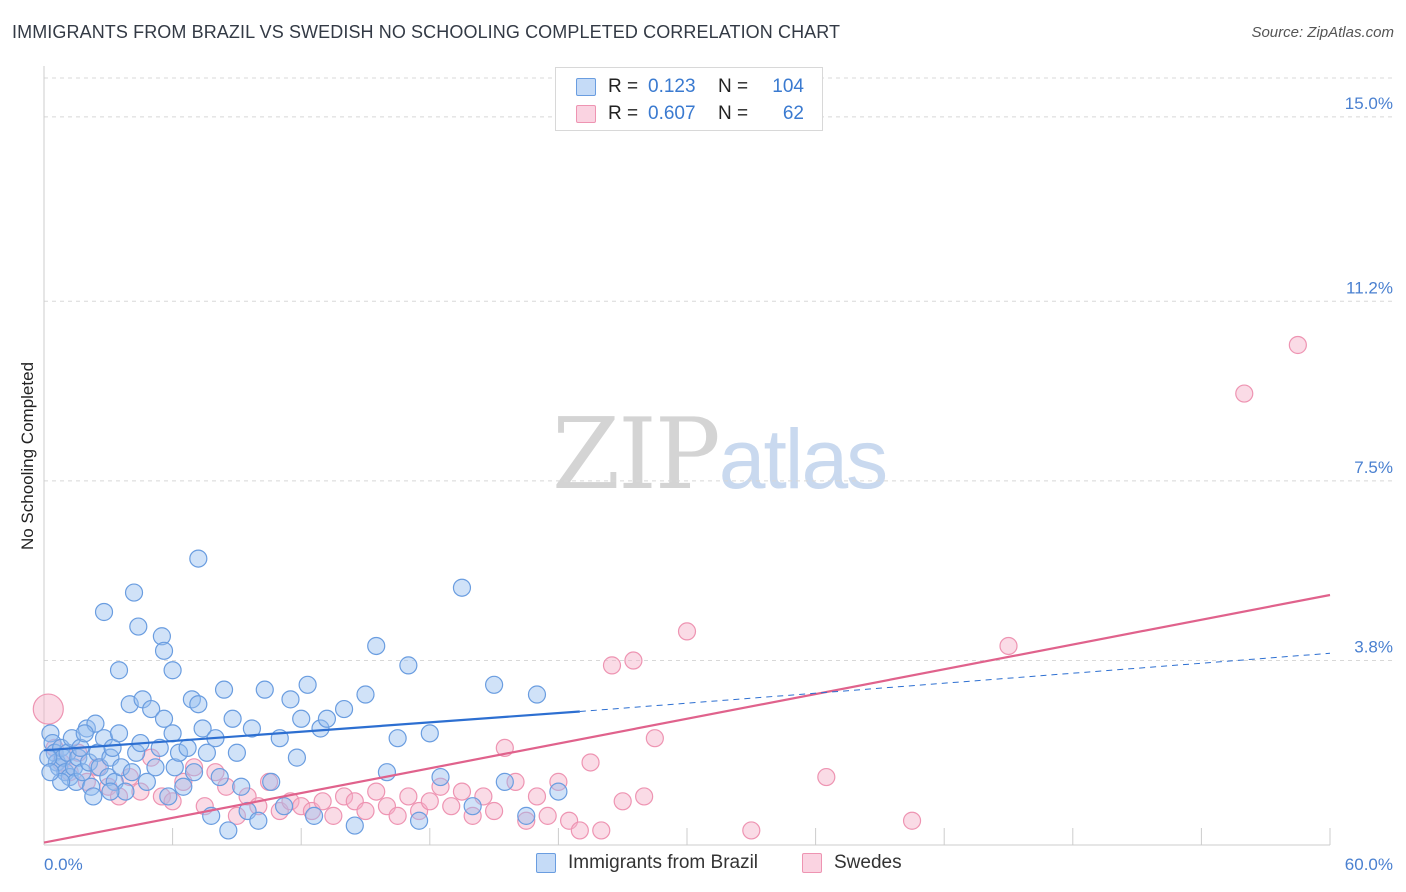 This screenshot has height=892, width=1406. What do you see at coordinates (812, 863) in the screenshot?
I see `series-swatch-swedes` at bounding box center [812, 863].